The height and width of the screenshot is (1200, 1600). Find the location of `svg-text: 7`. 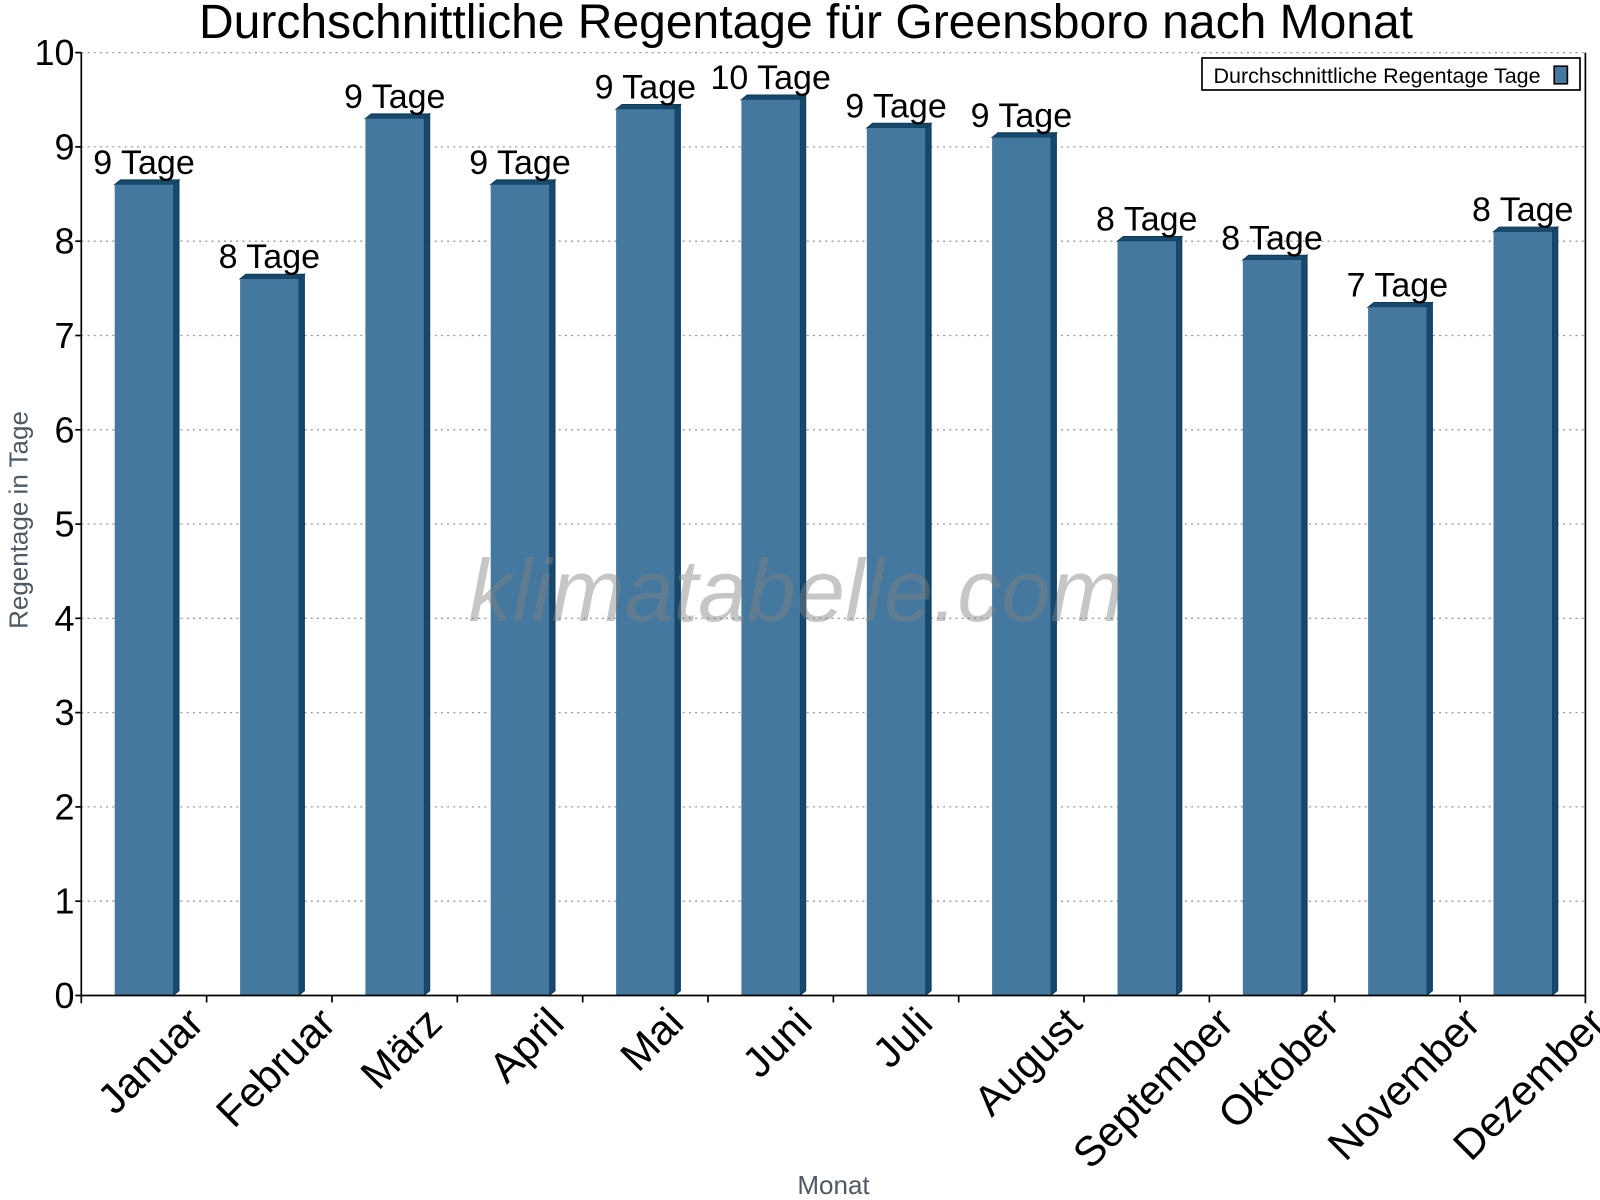

svg-text: 7 is located at coordinates (64, 335).